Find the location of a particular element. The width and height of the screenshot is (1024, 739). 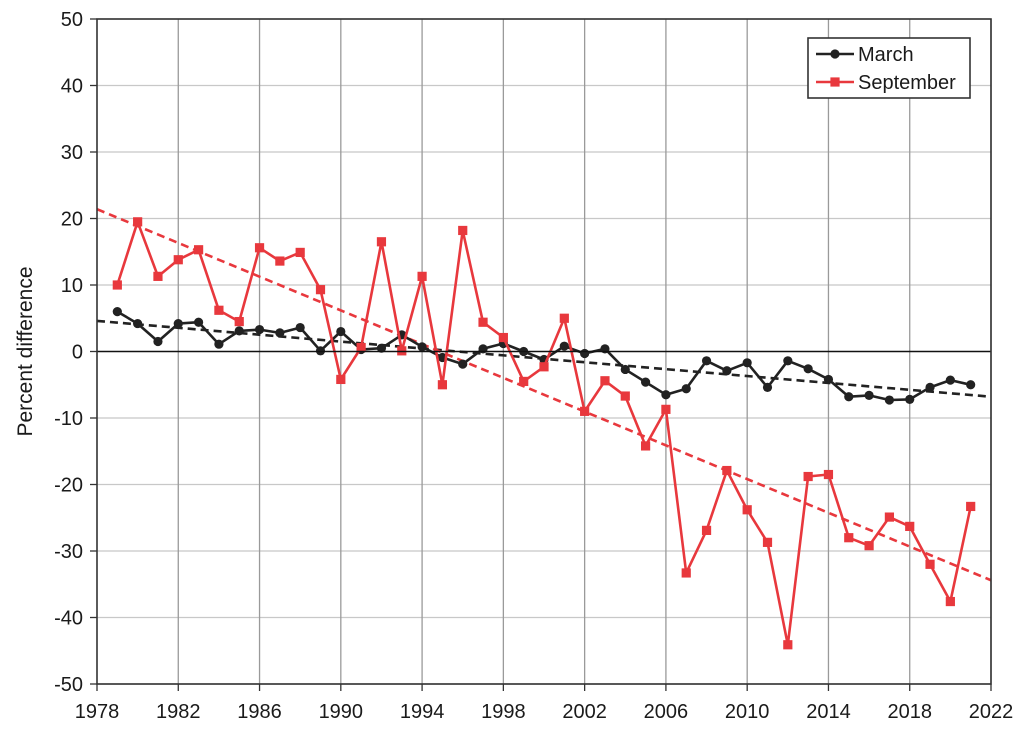

y-tick-label: 50 is located at coordinates (72, 20).